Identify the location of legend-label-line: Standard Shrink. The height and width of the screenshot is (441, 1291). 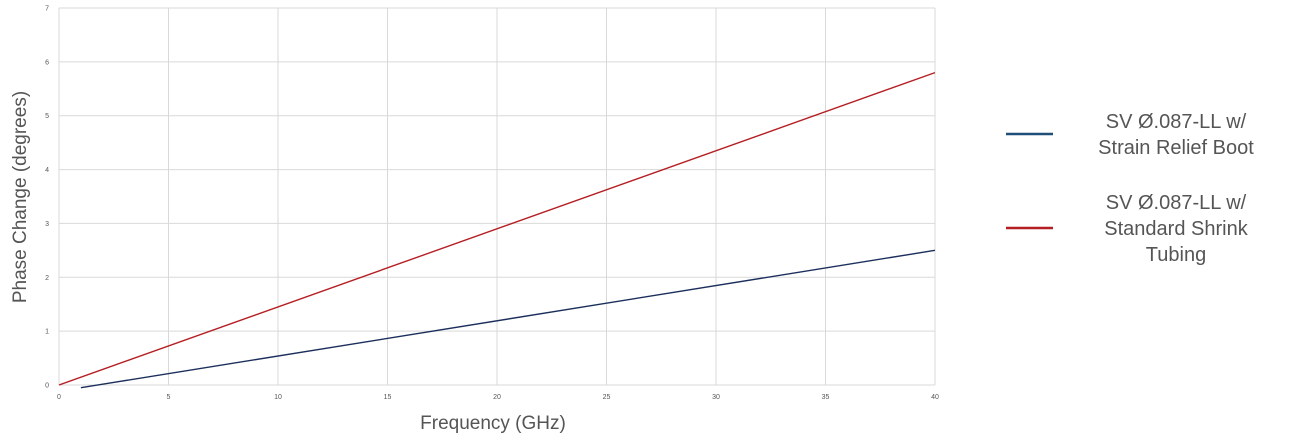
(1176, 229).